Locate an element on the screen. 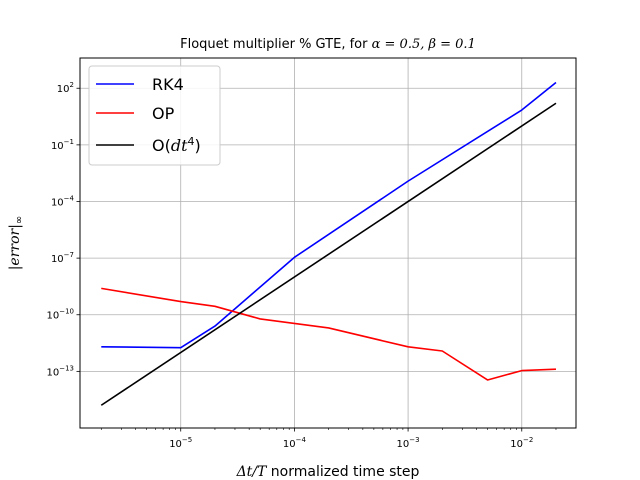  y-axis-label: |error|∞ is located at coordinates (16, 243).